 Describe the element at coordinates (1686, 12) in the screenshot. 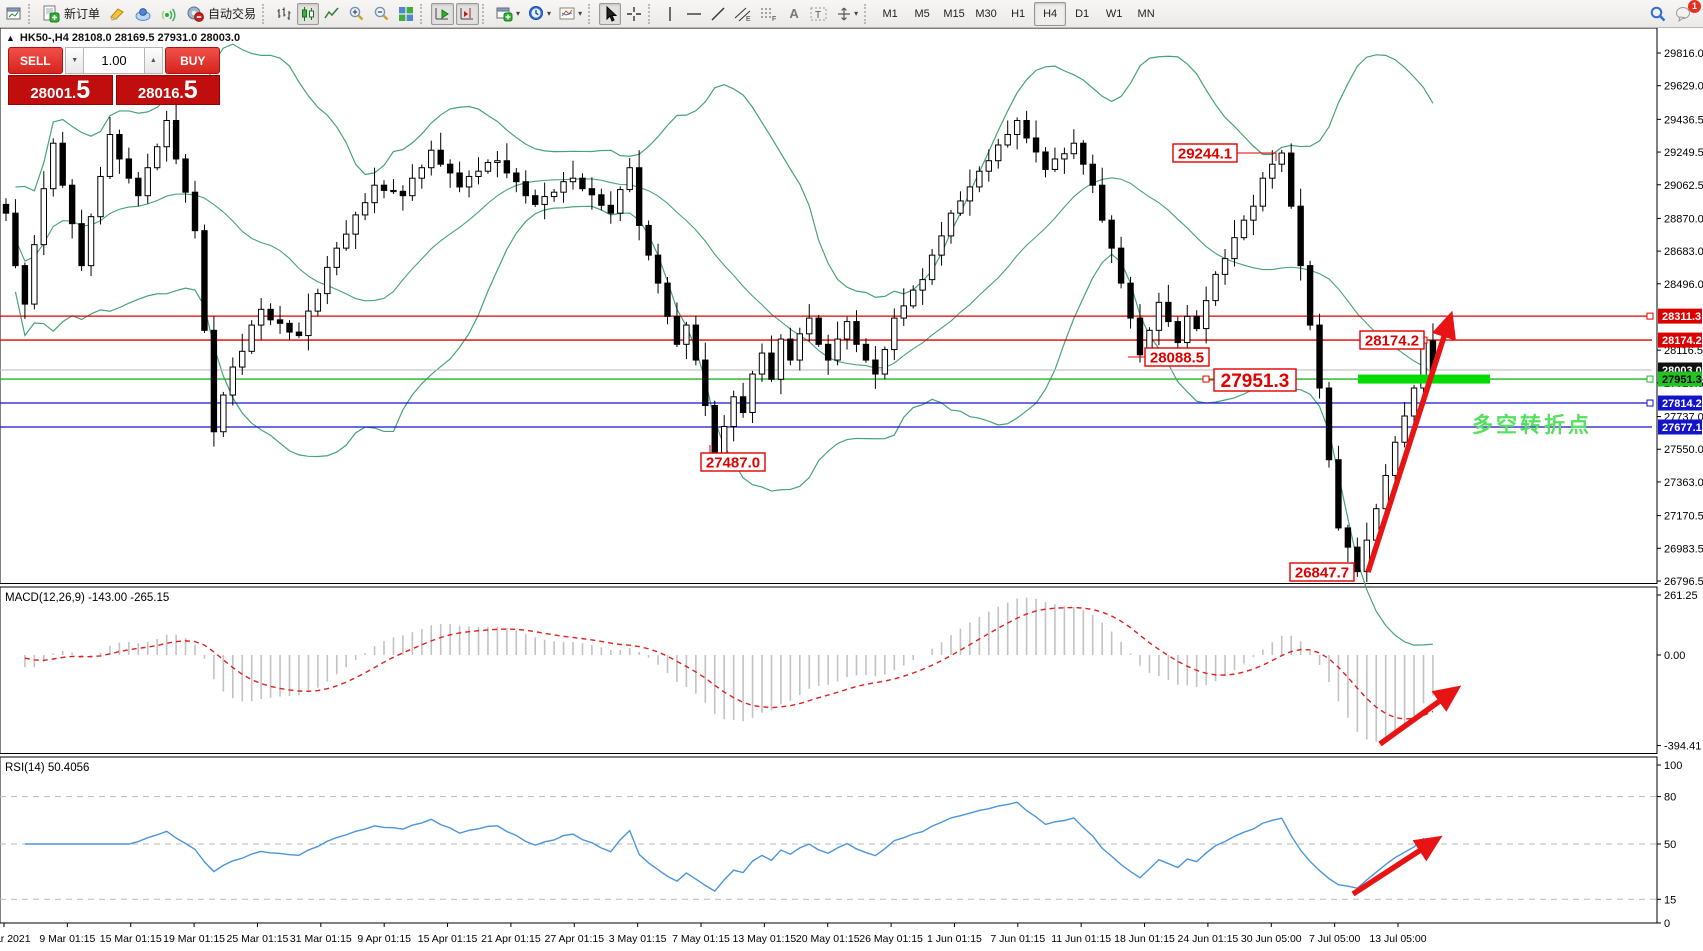

I see `notification-icon: 1` at that location.